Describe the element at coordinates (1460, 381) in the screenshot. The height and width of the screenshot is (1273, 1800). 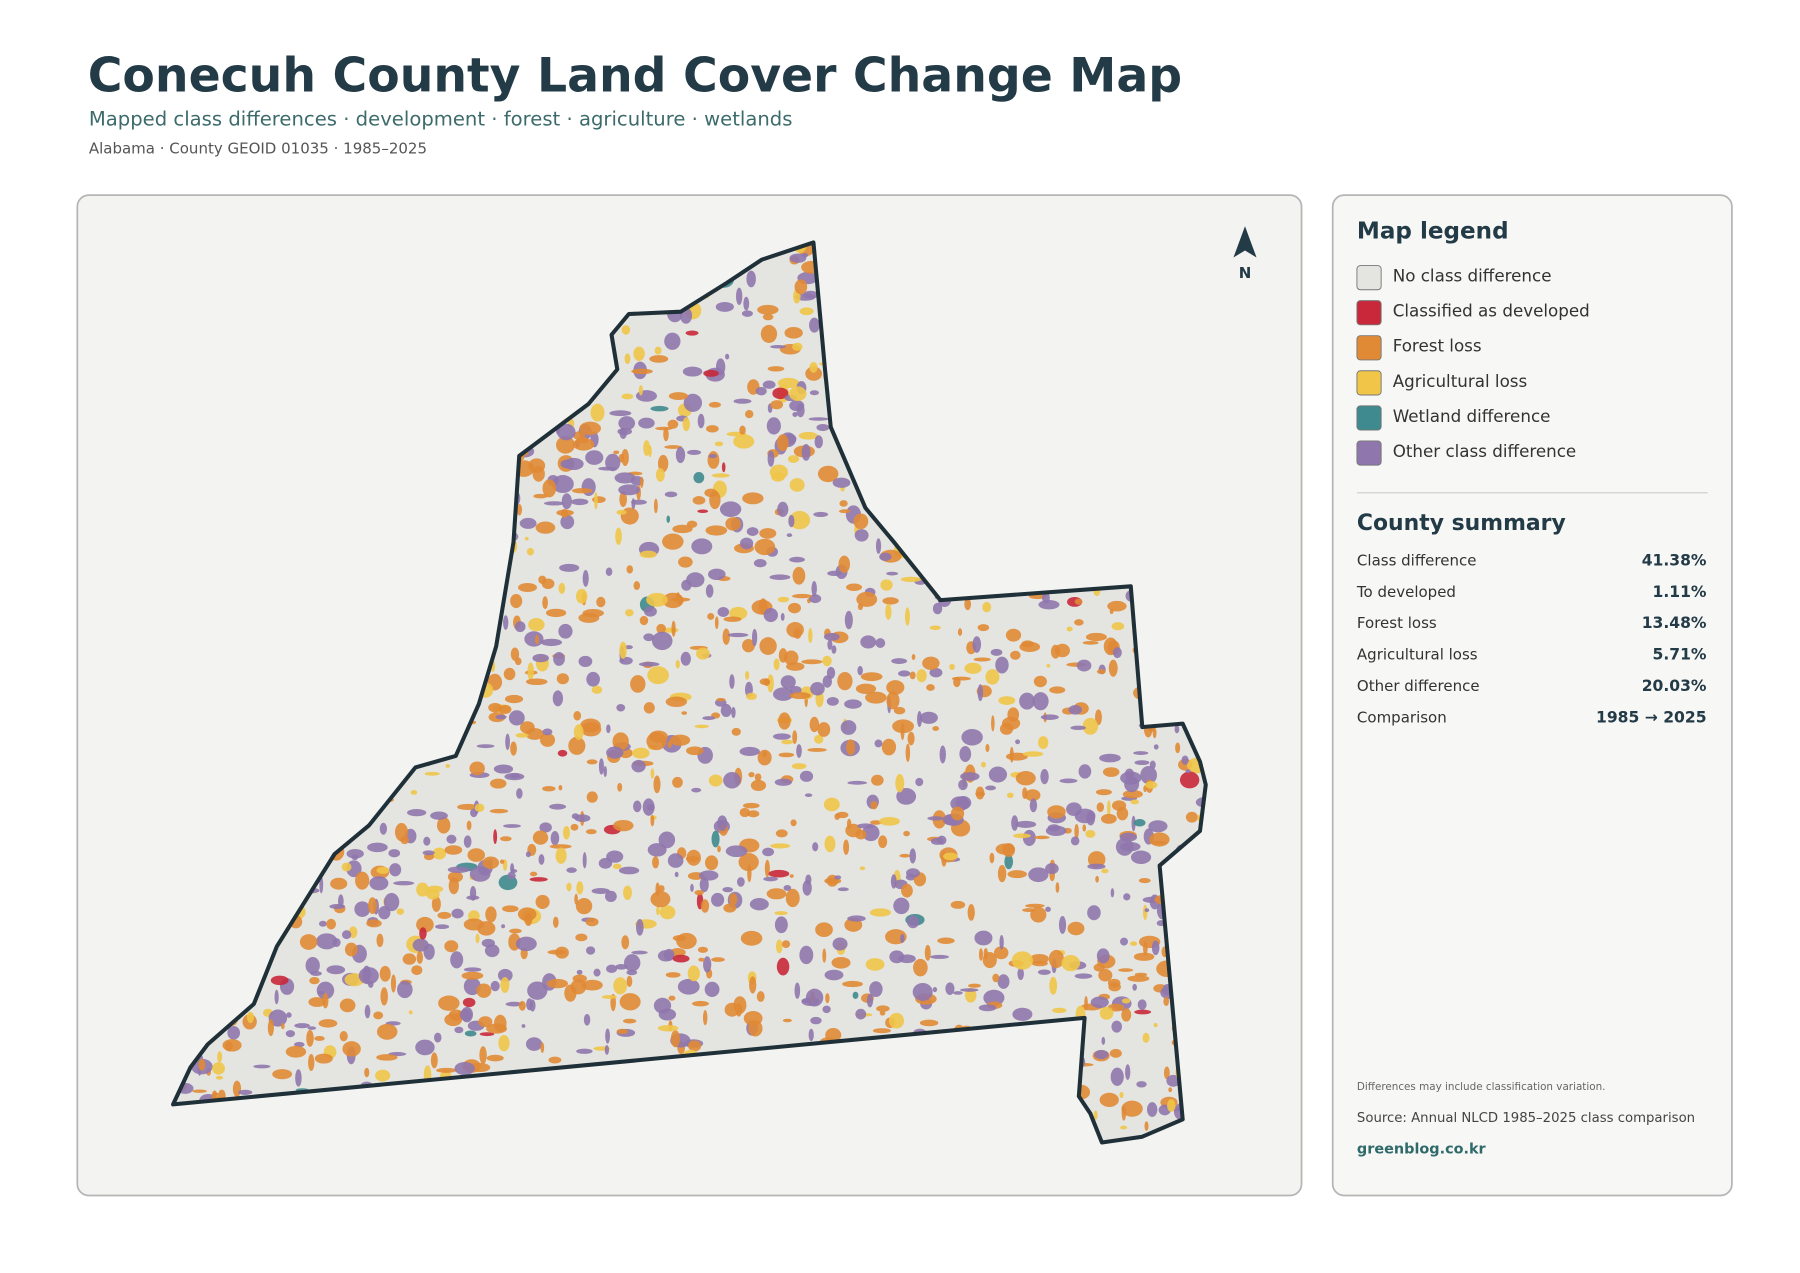
I see `legend-label: Agricultural loss` at that location.